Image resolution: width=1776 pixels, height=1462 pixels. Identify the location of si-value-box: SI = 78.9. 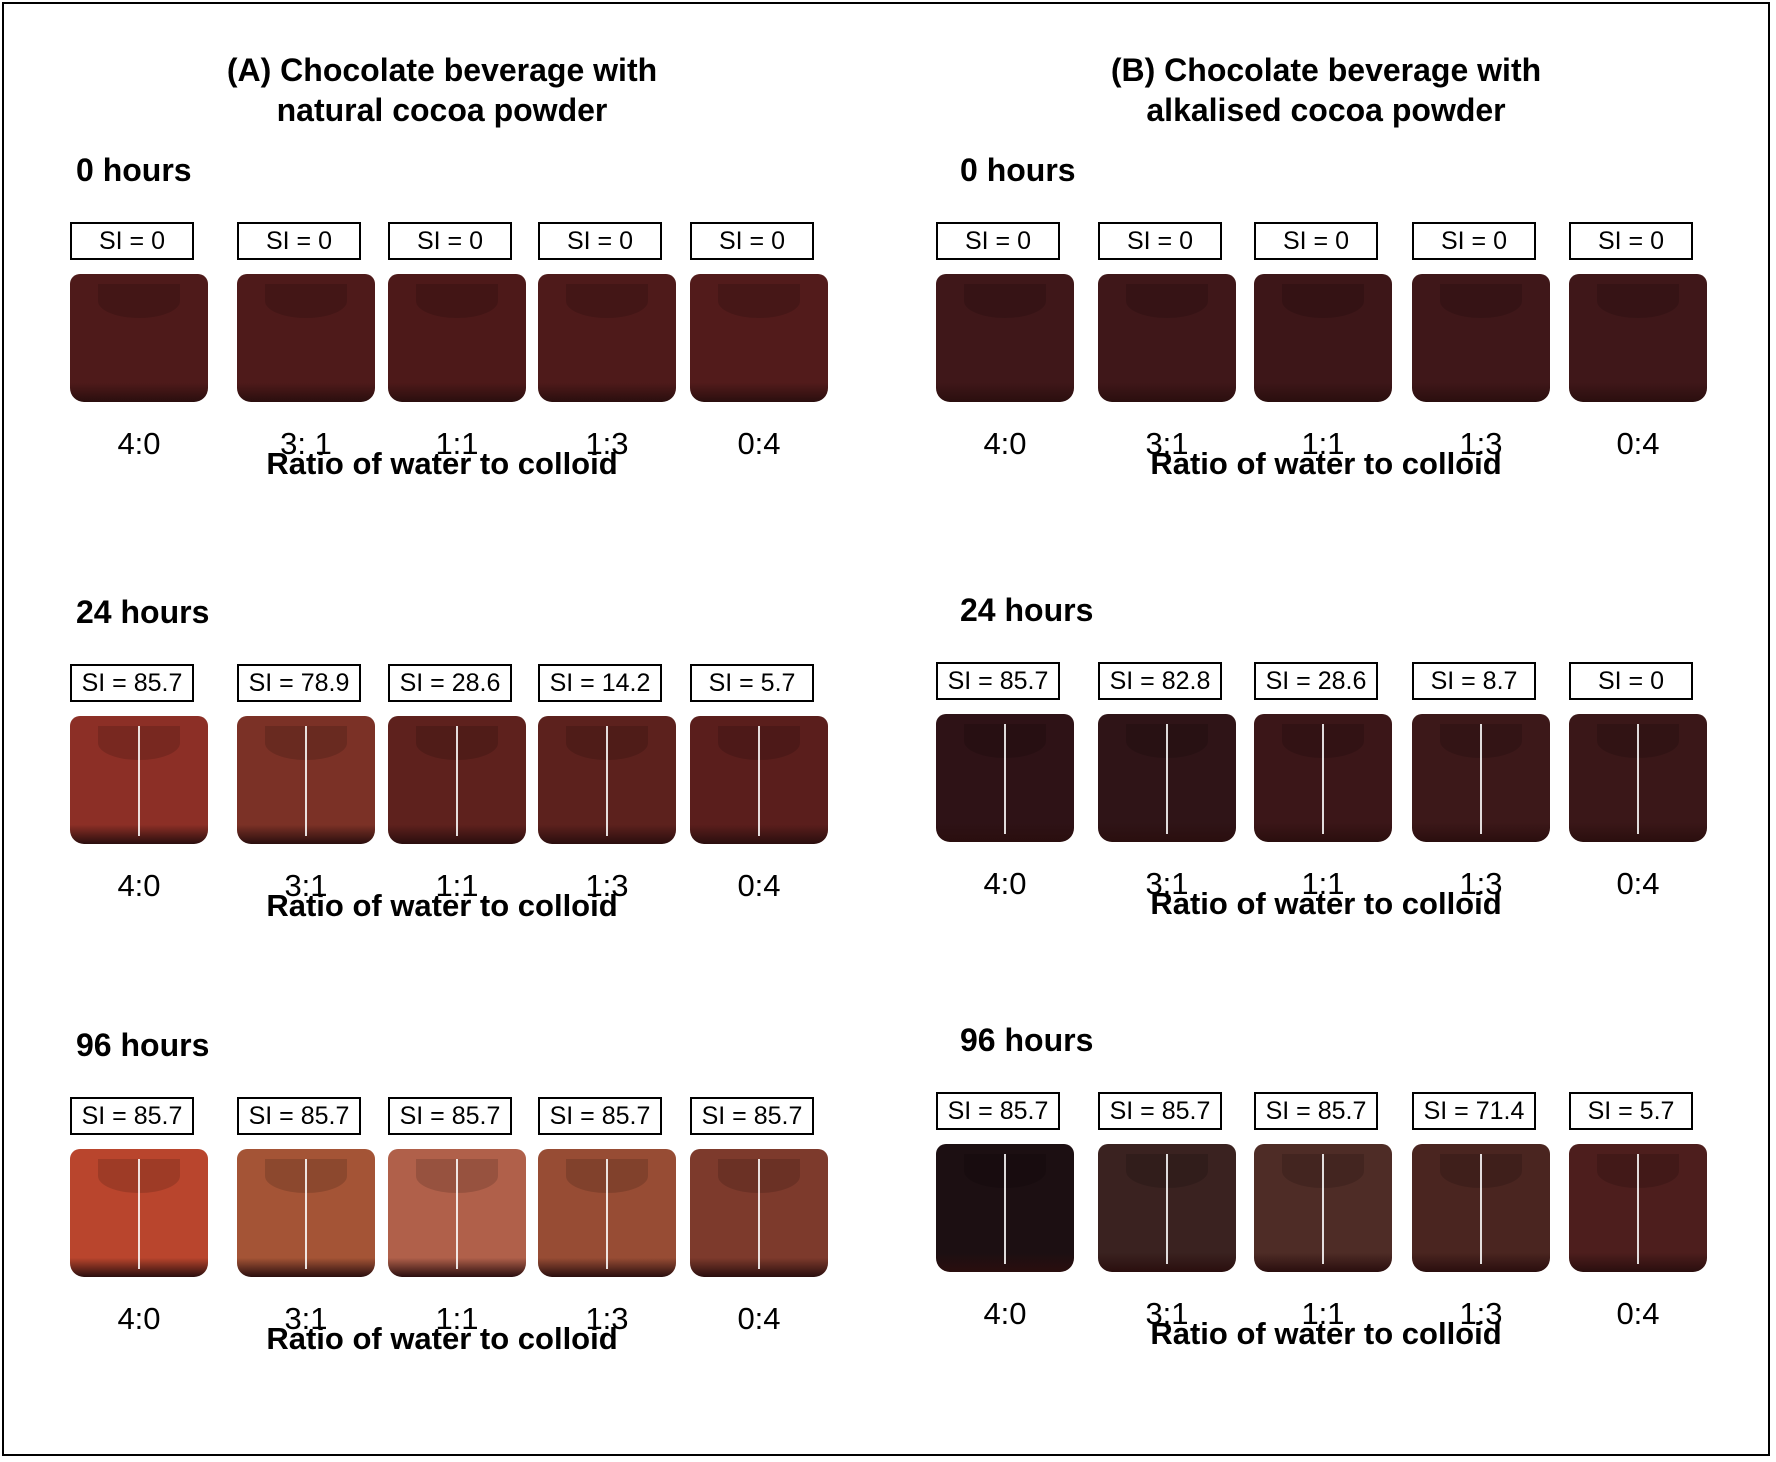
(299, 683).